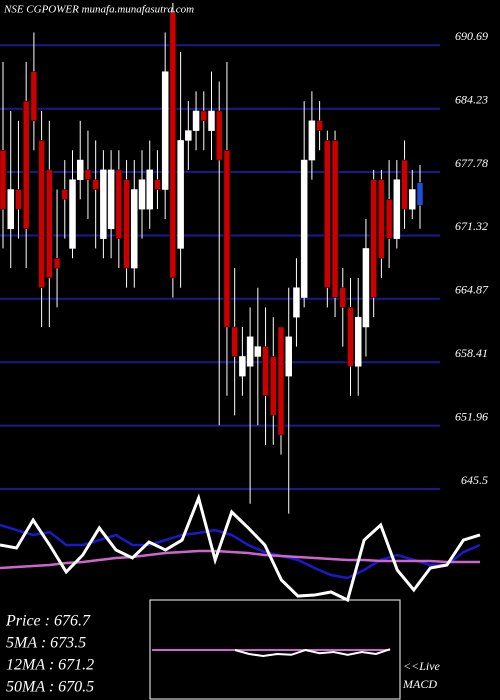 This screenshot has height=700, width=500. I want to click on macd-frame, so click(275, 649).